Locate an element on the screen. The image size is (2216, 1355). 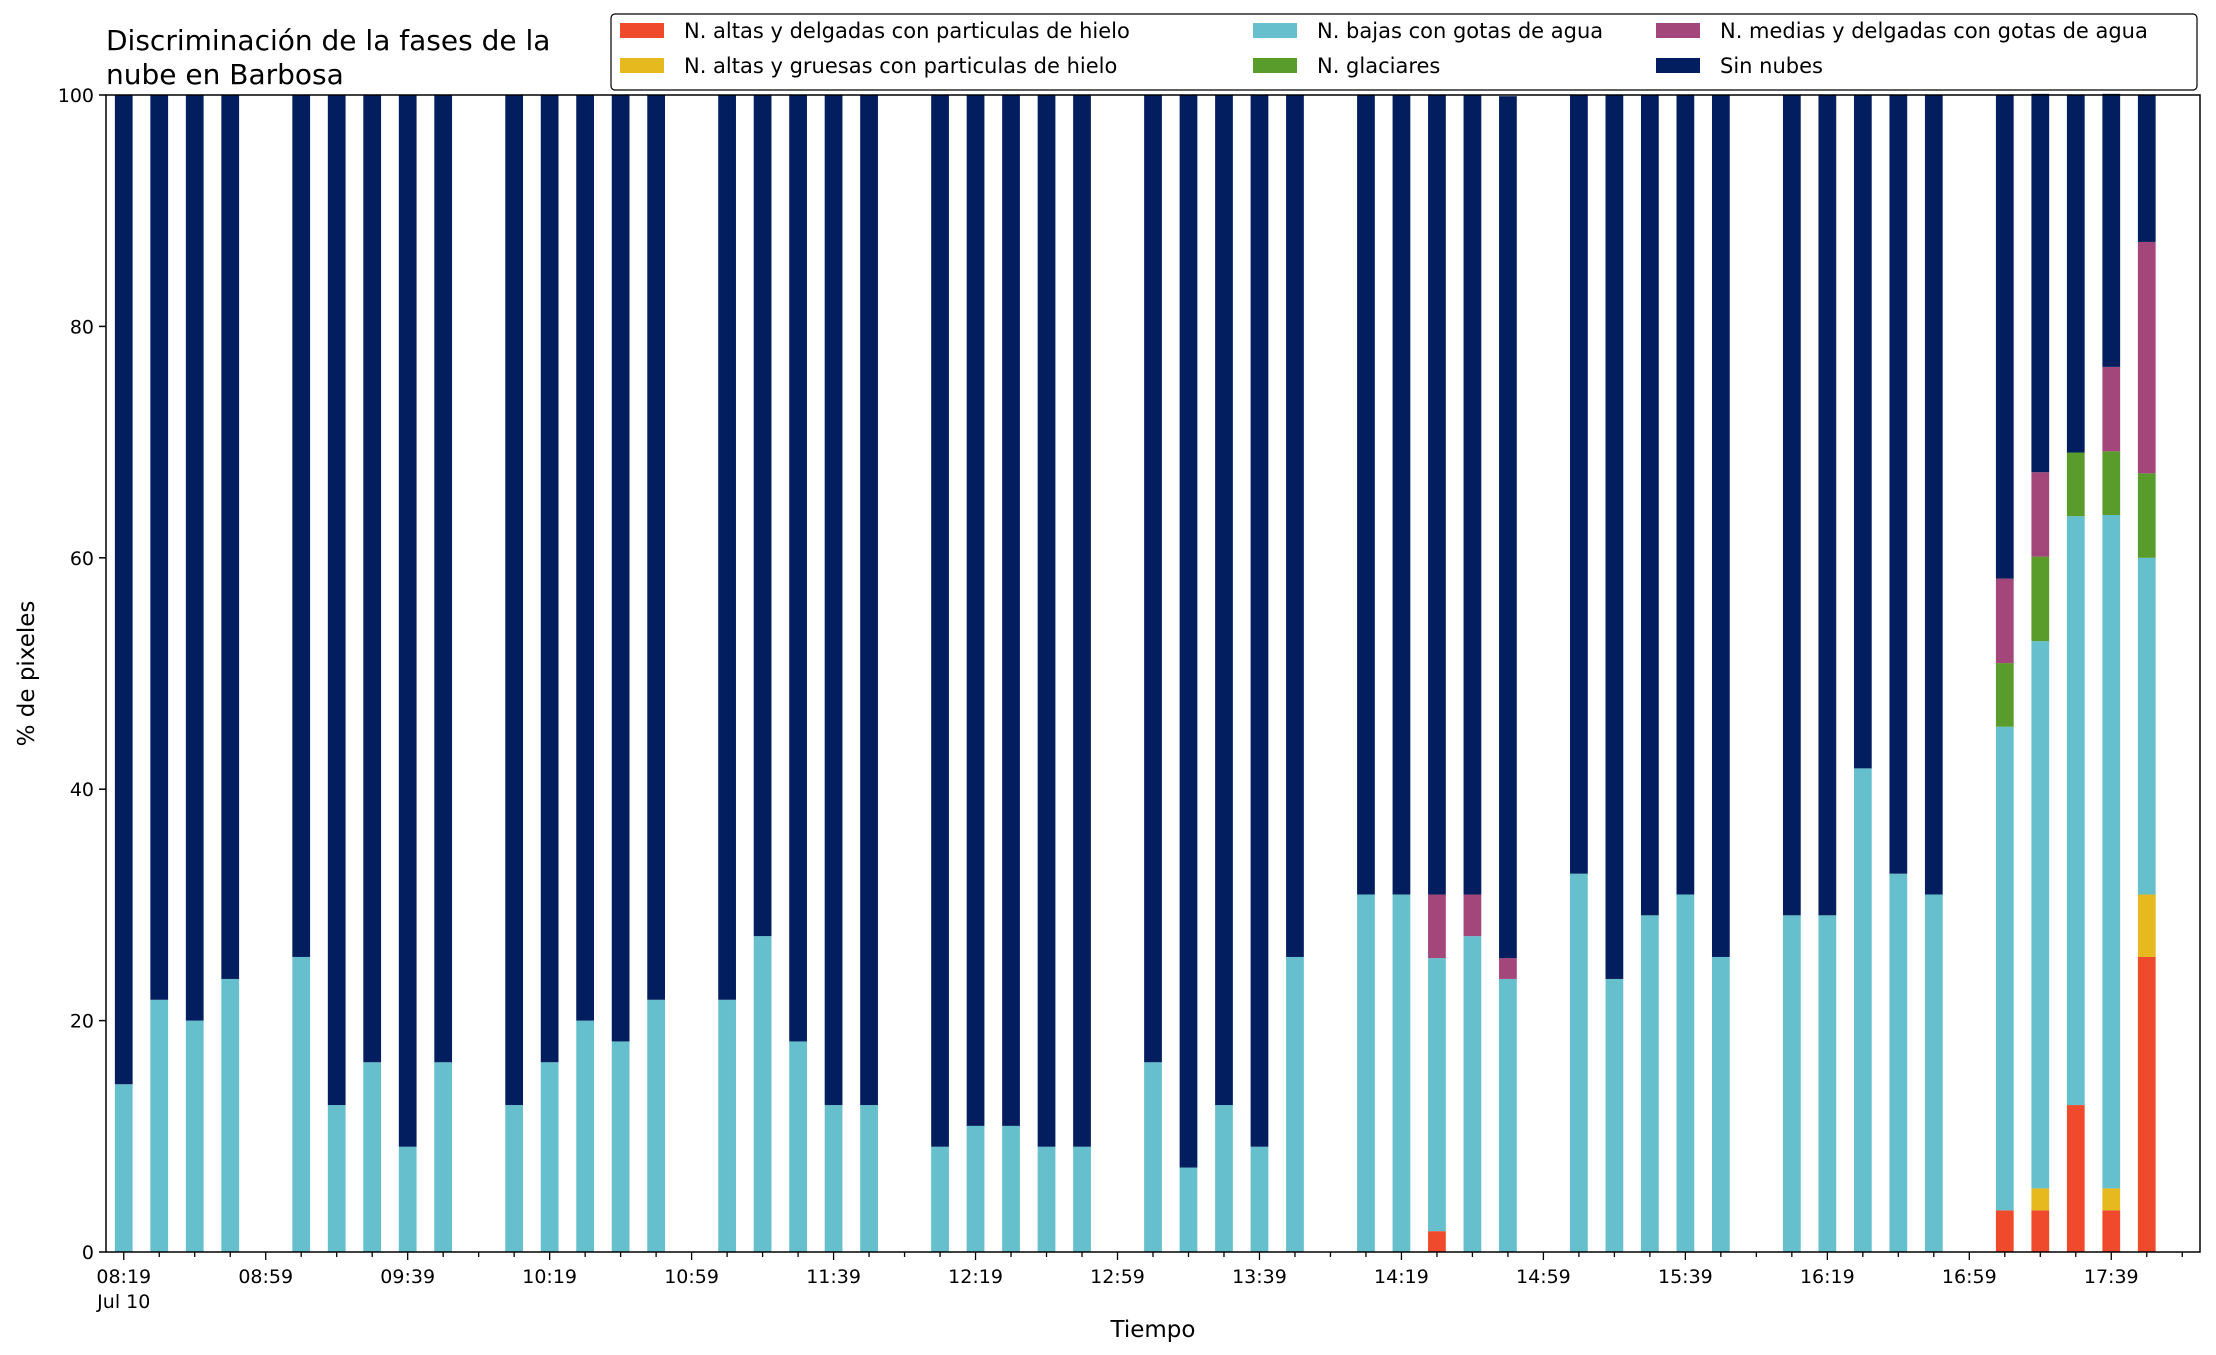
legend-label-3: N. glaciares is located at coordinates (1378, 66).